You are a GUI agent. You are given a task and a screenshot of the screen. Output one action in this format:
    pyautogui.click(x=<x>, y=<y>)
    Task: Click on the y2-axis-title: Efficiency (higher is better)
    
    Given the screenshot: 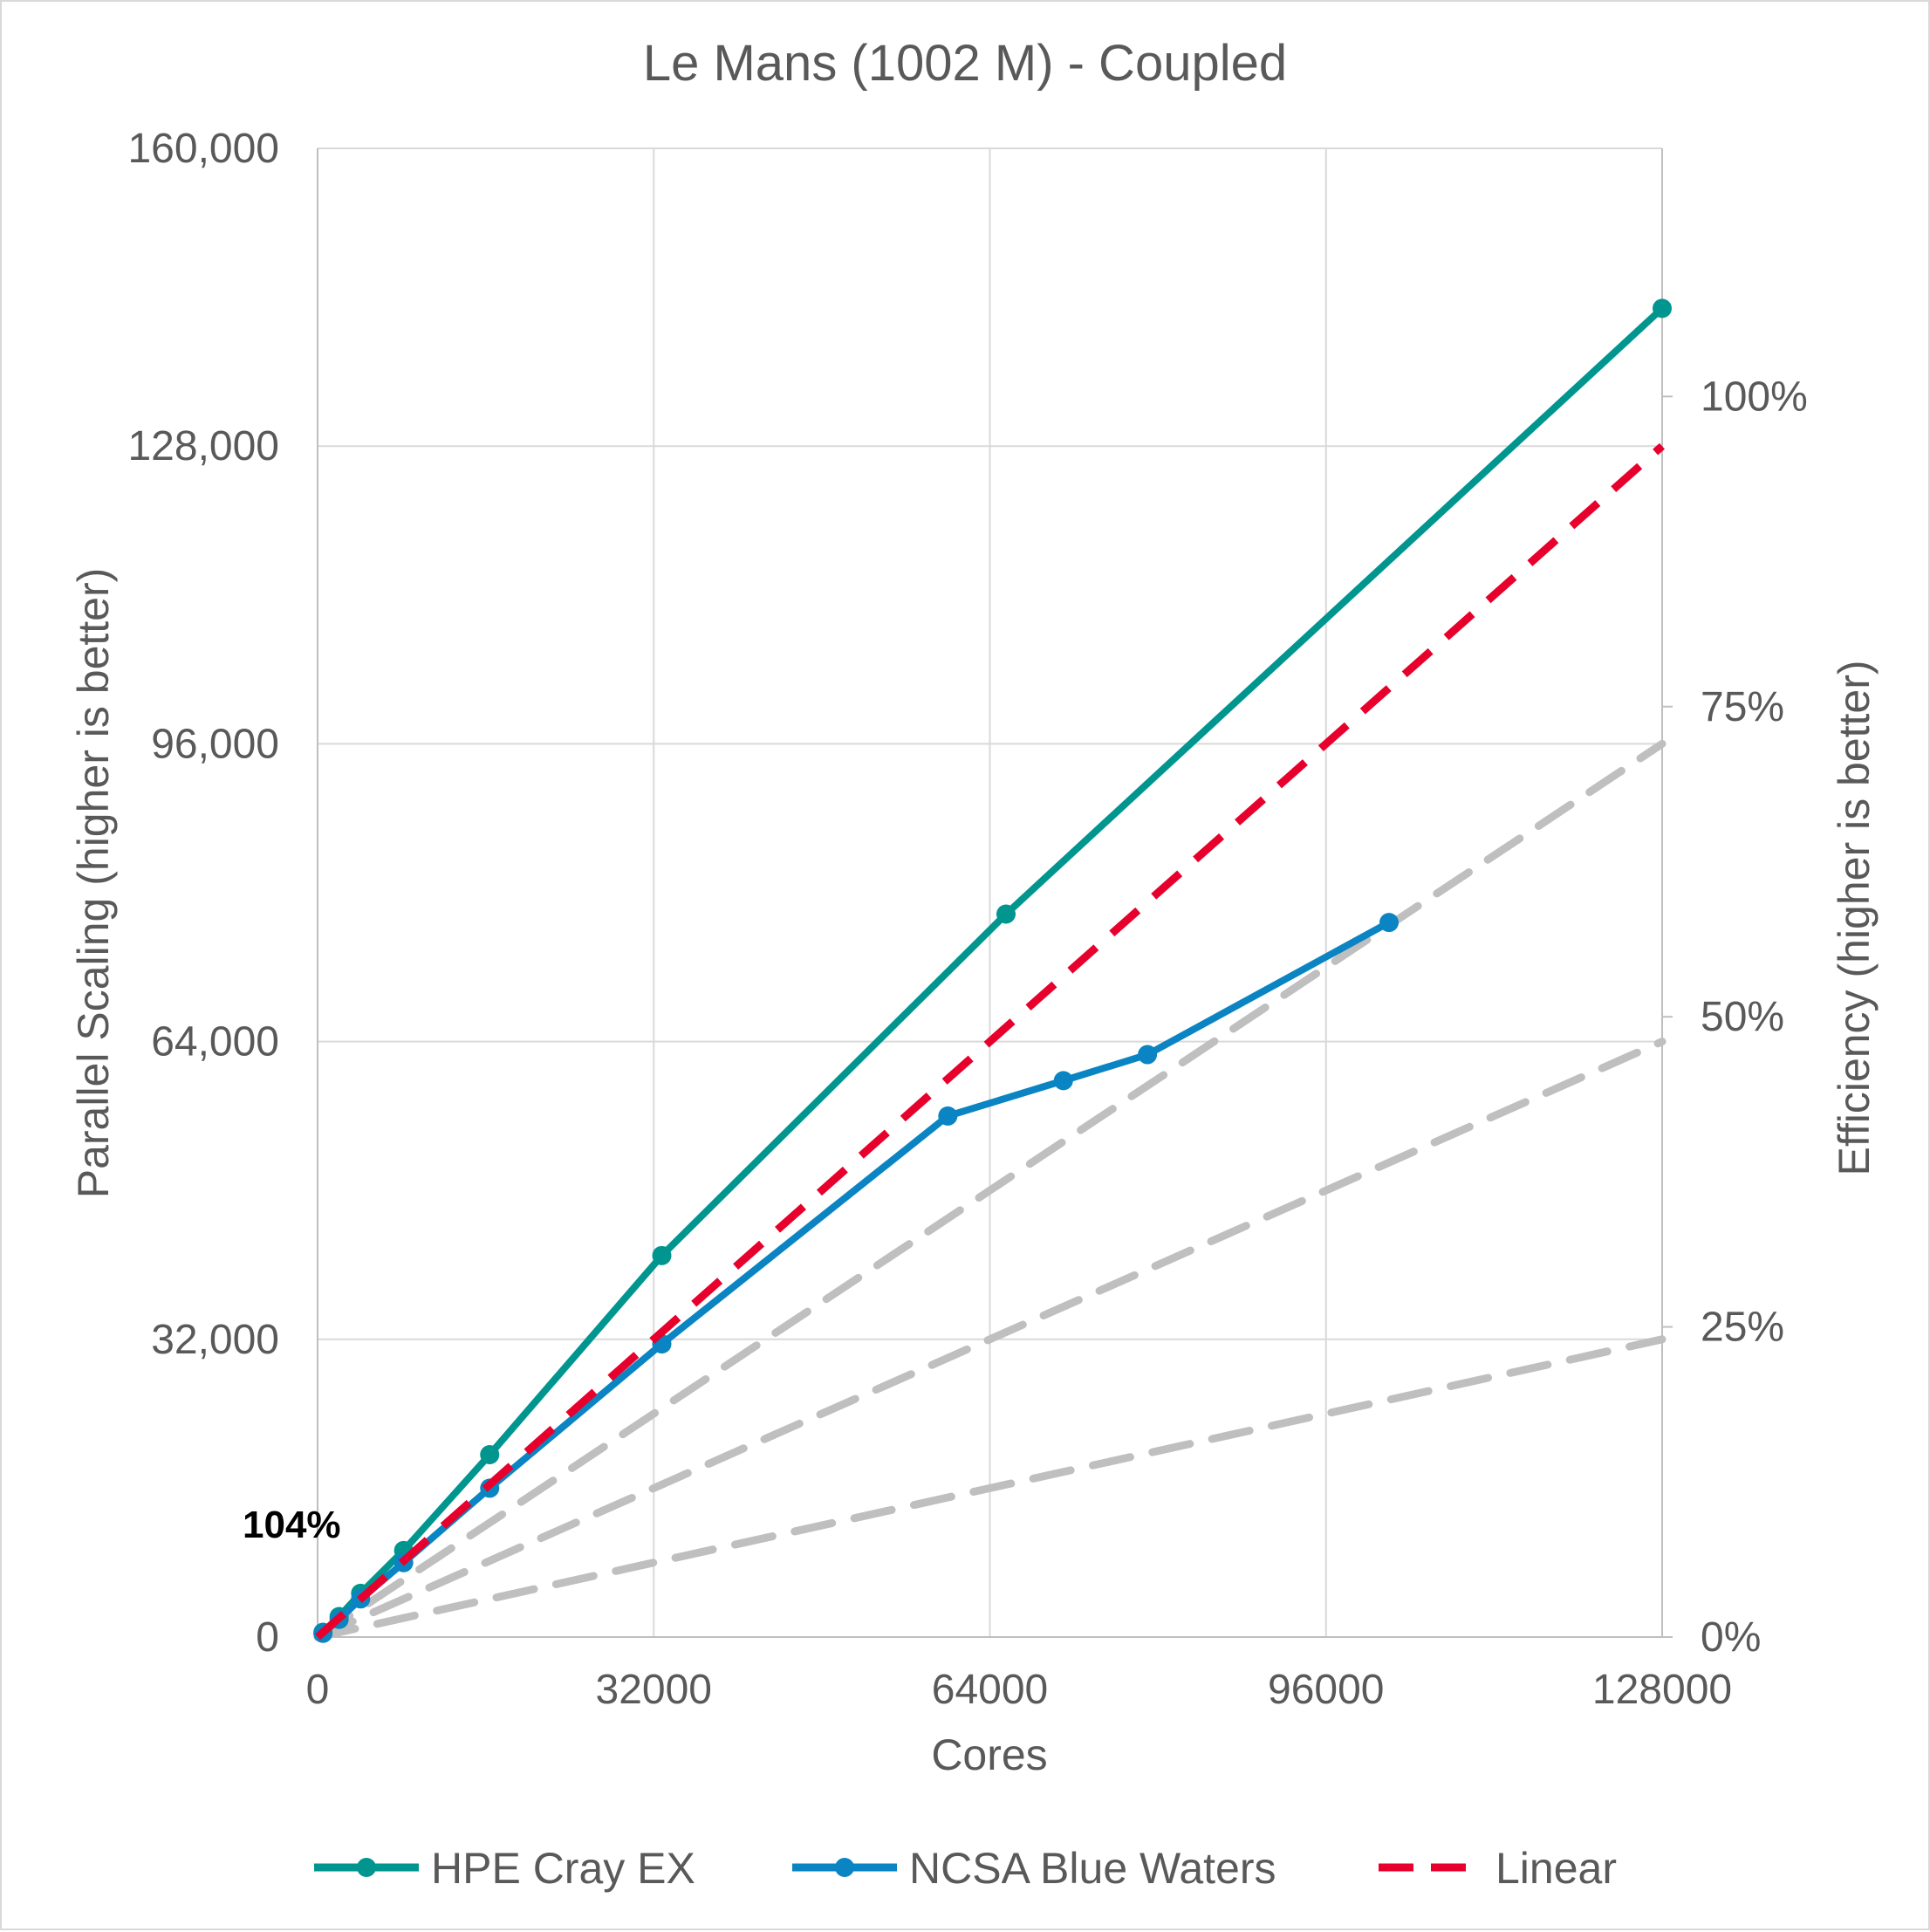 What is the action you would take?
    pyautogui.click(x=1854, y=919)
    